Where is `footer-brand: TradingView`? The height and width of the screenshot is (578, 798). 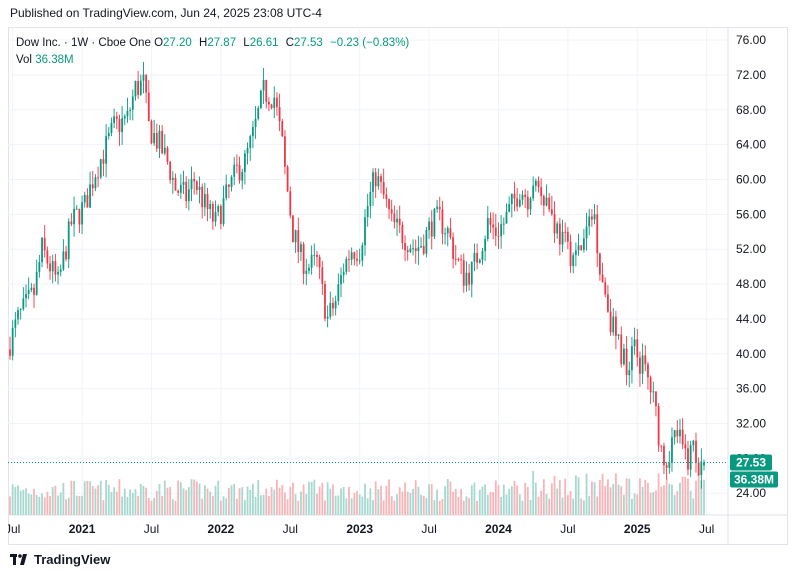 footer-brand: TradingView is located at coordinates (60, 559).